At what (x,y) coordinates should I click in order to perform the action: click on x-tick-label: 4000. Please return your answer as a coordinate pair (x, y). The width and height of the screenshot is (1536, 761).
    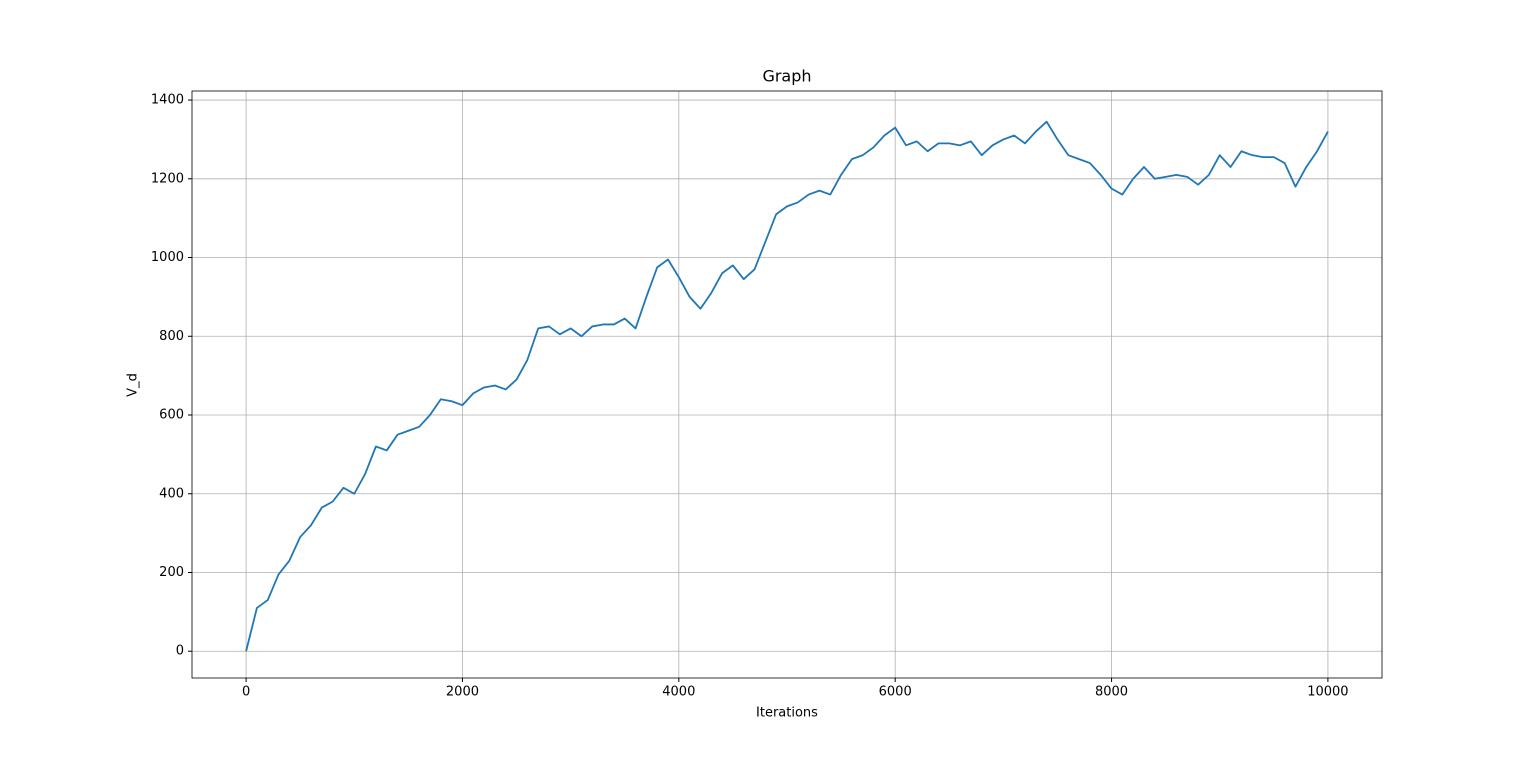
    Looking at the image, I should click on (678, 692).